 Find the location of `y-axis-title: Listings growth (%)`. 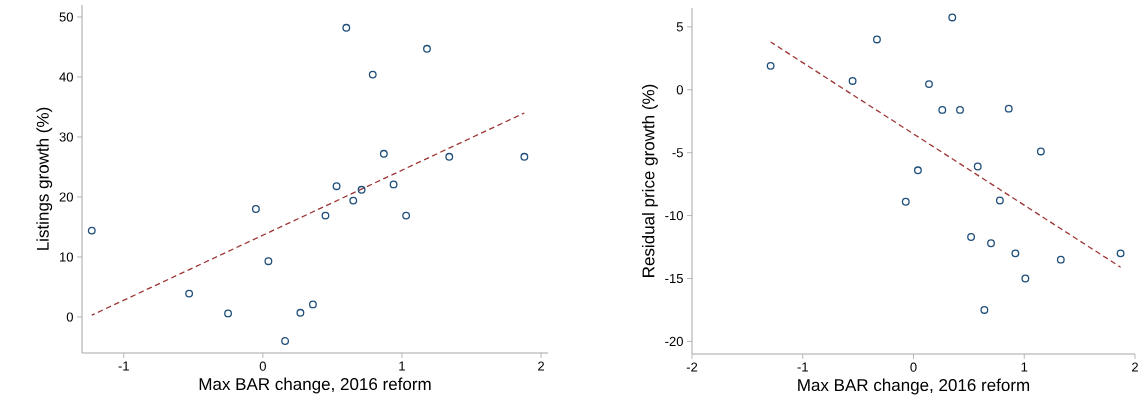

y-axis-title: Listings growth (%) is located at coordinates (44, 178).